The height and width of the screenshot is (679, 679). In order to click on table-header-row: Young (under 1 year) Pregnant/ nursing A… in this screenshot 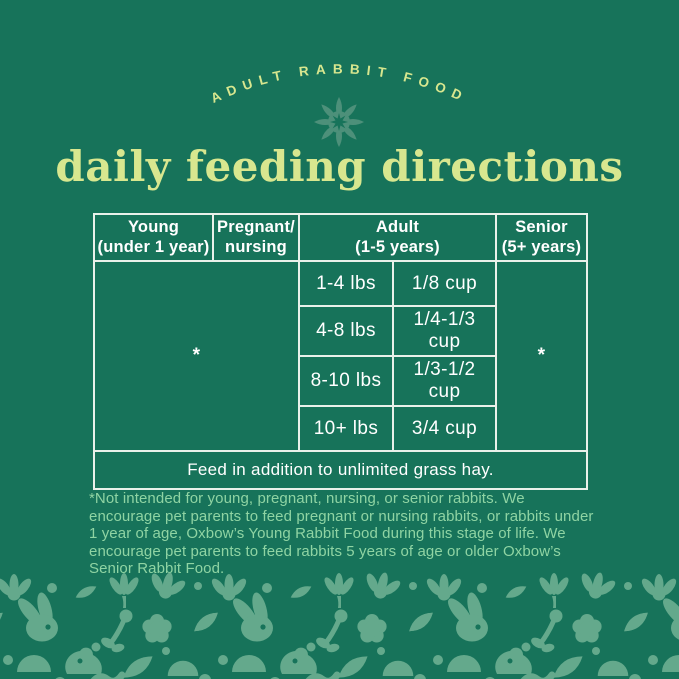, I will do `click(340, 237)`.